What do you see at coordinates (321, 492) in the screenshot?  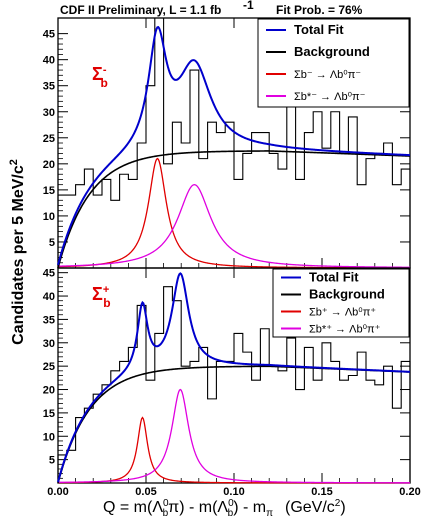 I see `x-tick-label: 0.15` at bounding box center [321, 492].